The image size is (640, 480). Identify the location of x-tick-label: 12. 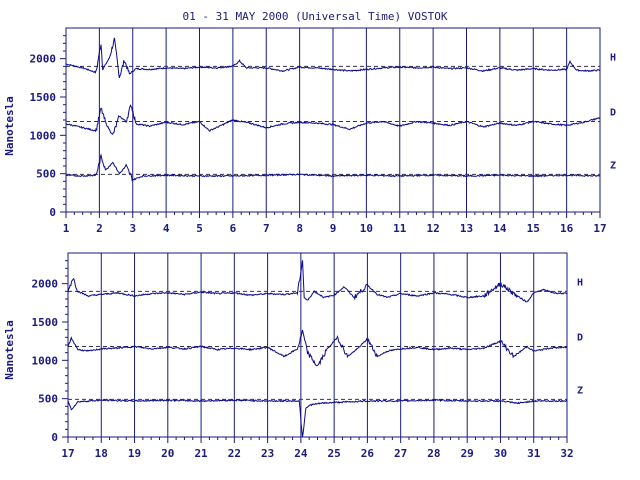
(433, 228).